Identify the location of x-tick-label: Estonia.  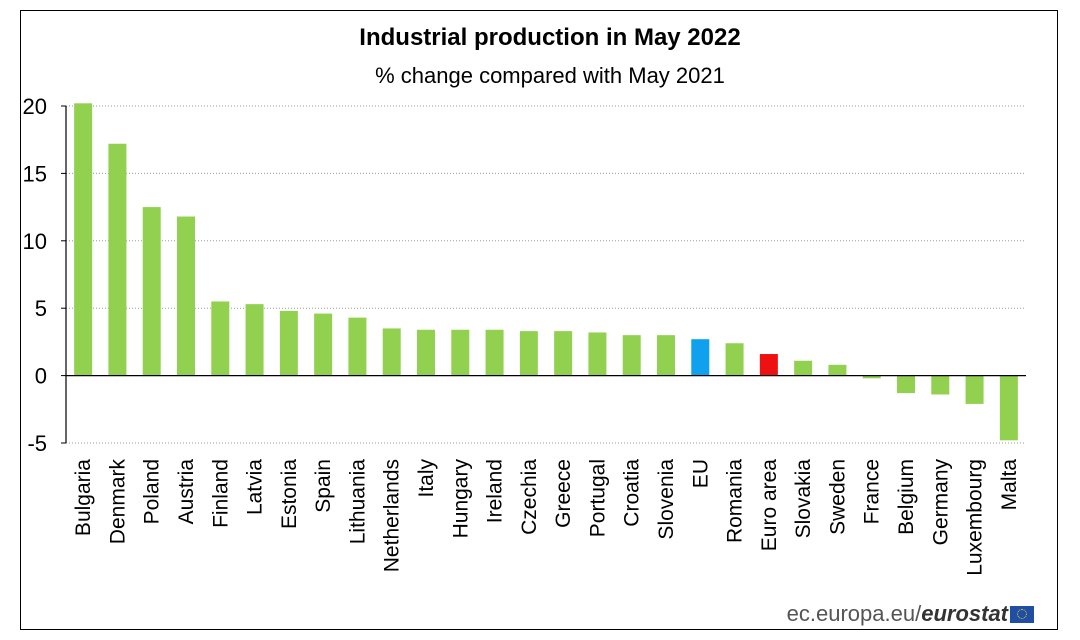
(289, 494).